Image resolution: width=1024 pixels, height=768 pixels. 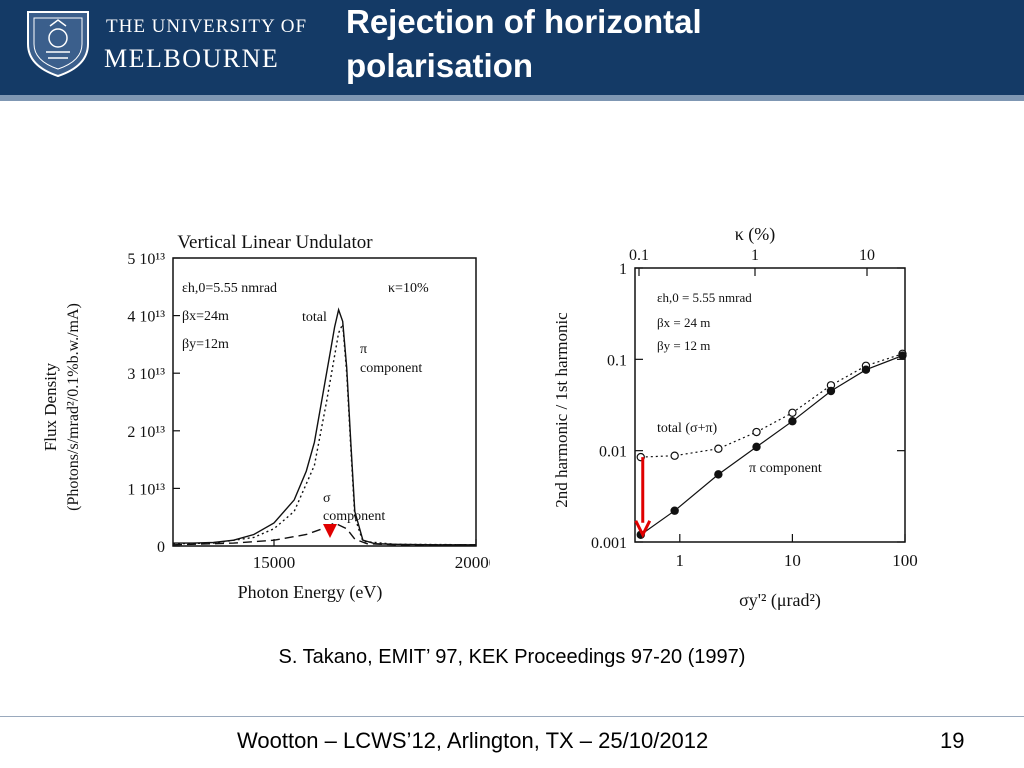 What do you see at coordinates (408, 288) in the screenshot?
I see `kappa-label: κ=10%` at bounding box center [408, 288].